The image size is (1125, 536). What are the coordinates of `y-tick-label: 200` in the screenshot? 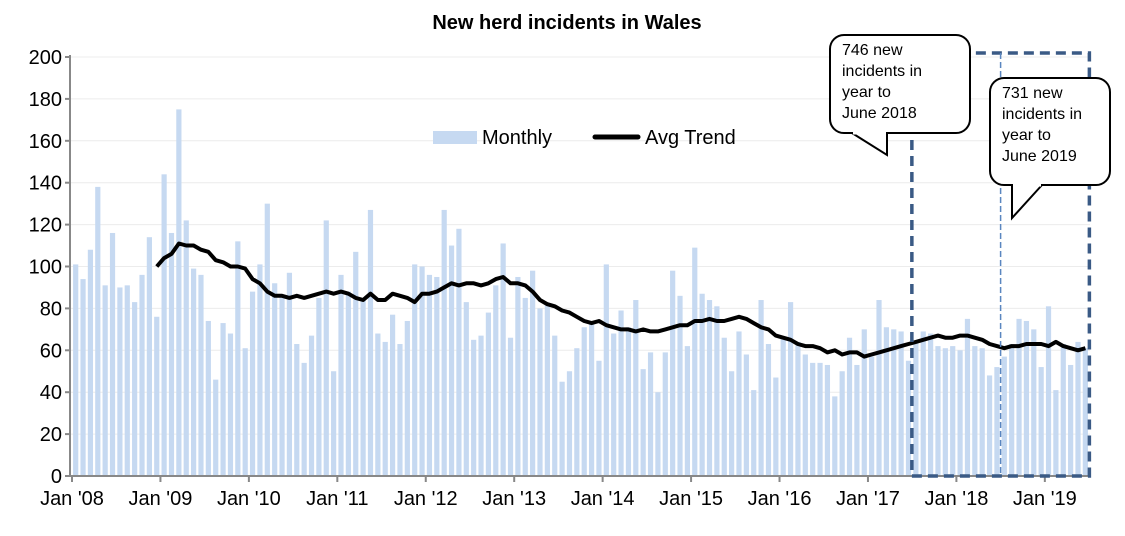 It's located at (45, 58).